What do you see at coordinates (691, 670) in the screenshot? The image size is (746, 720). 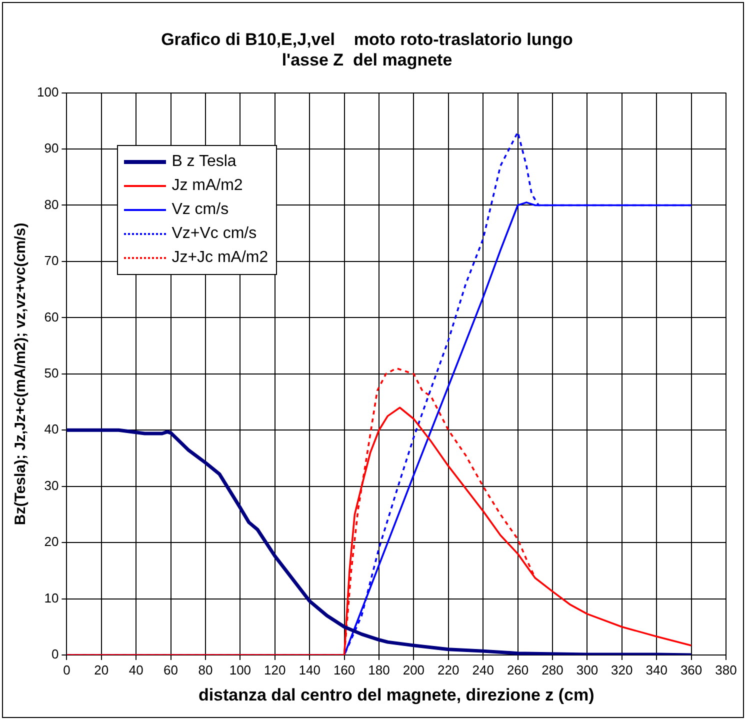 I see `x-tick-label: 360` at bounding box center [691, 670].